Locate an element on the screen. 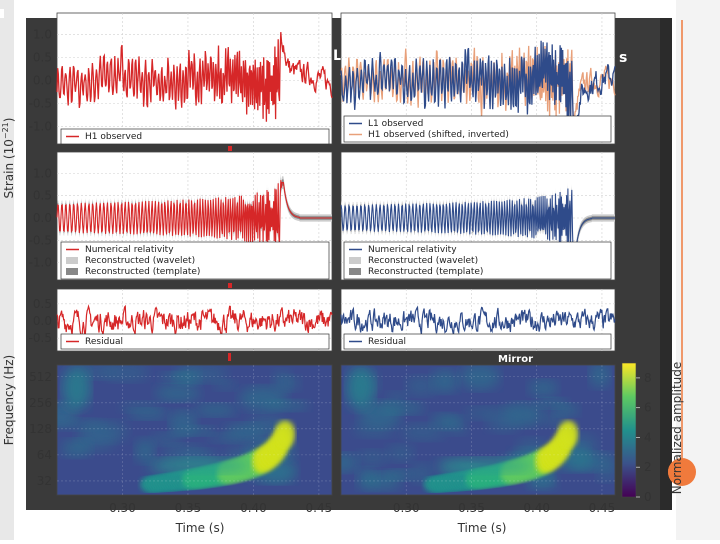  legend-l1-observed is located at coordinates (477, 129).